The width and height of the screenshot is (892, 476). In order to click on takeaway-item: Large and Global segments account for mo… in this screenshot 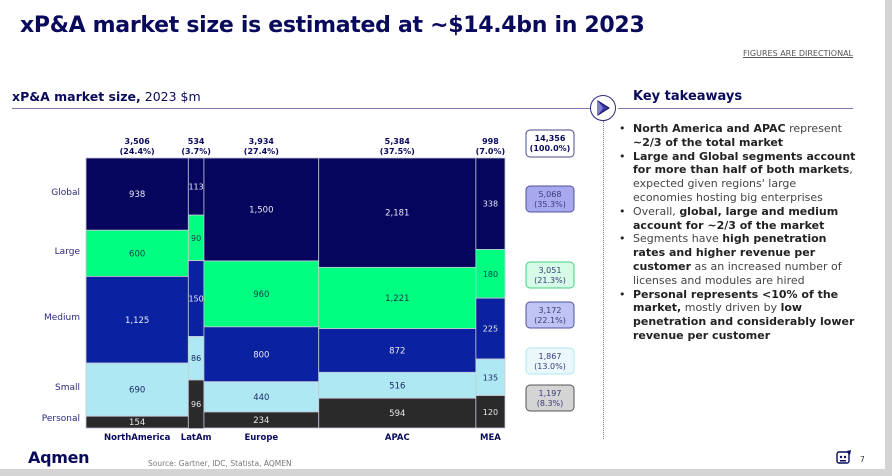, I will do `click(739, 177)`.